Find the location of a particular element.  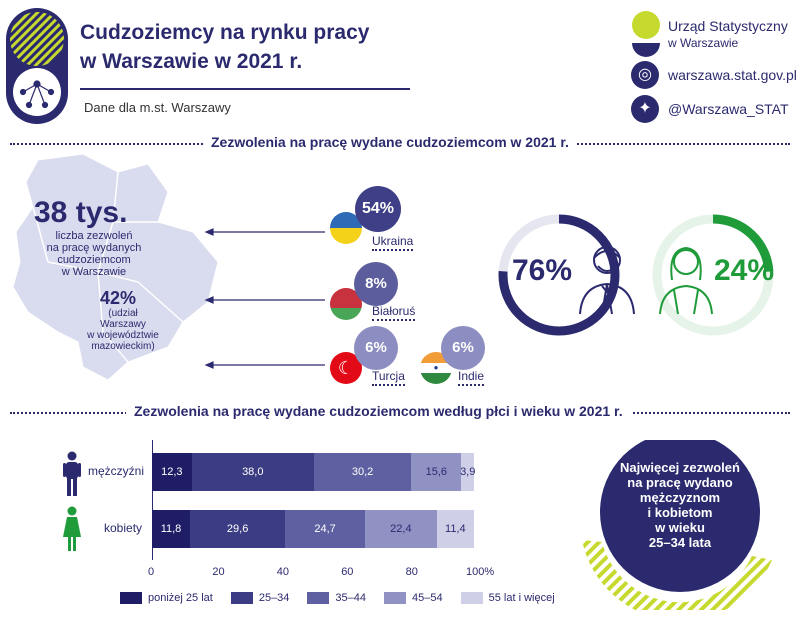

share-desc-line: w województwie is located at coordinates (123, 335).